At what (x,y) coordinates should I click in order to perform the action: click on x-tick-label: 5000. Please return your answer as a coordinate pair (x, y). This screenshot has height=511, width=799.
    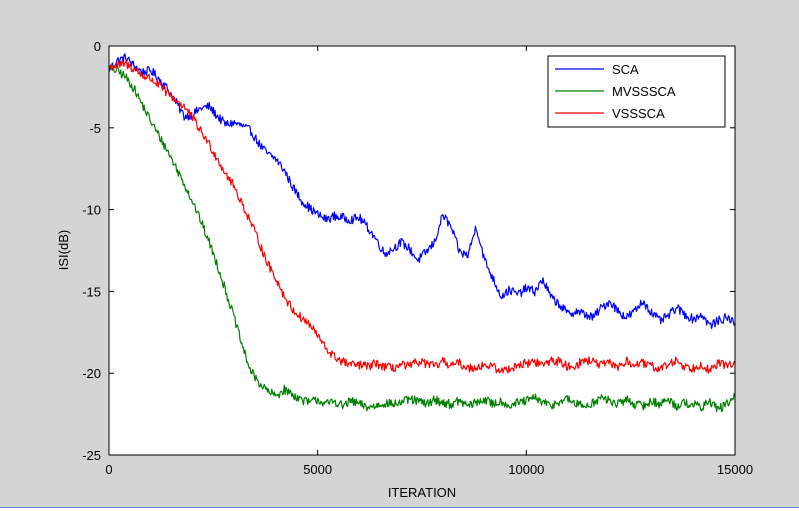
    Looking at the image, I should click on (317, 469).